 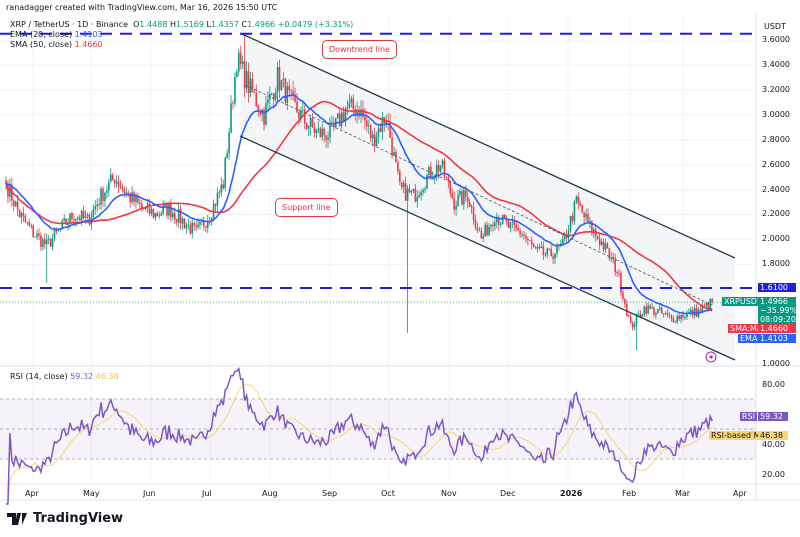 I want to click on brand-name: TradingView, so click(x=78, y=518).